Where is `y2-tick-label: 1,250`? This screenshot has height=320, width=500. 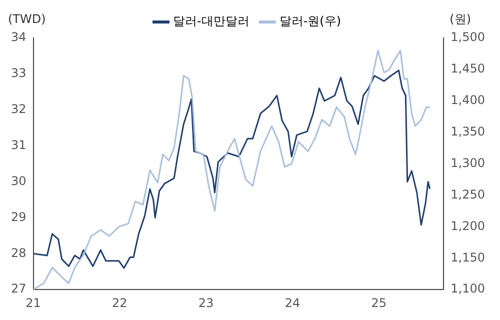 y2-tick-label: 1,250 is located at coordinates (468, 194).